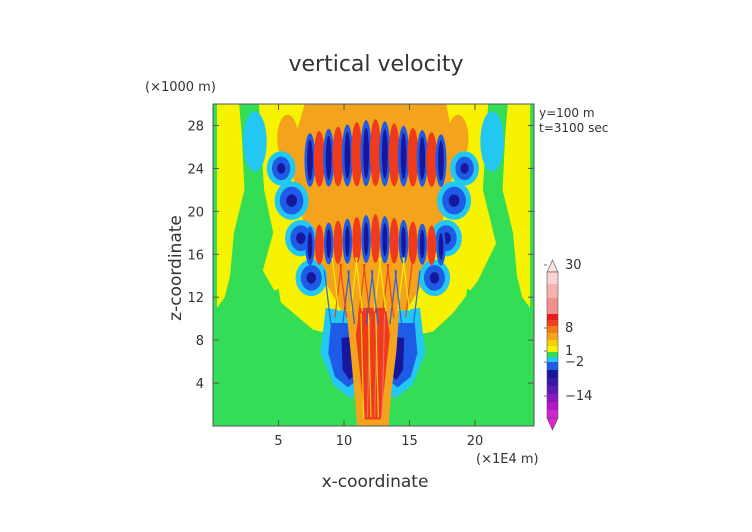  I want to click on updraft-red, so click(372, 363).